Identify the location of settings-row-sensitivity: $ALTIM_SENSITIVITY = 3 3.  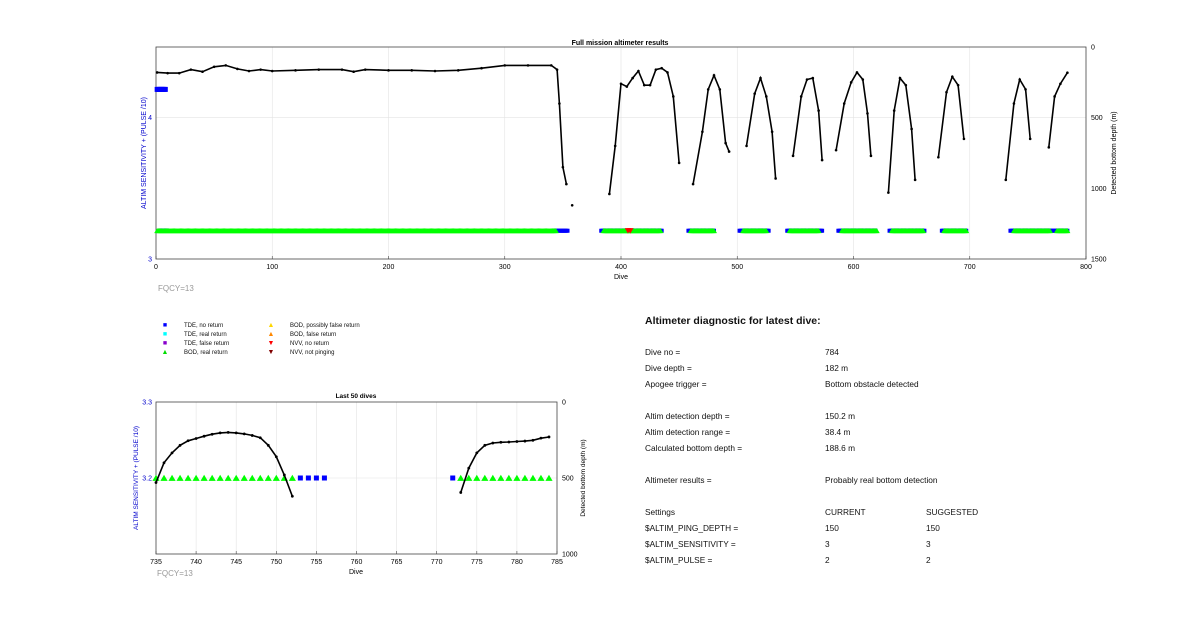
(875, 545).